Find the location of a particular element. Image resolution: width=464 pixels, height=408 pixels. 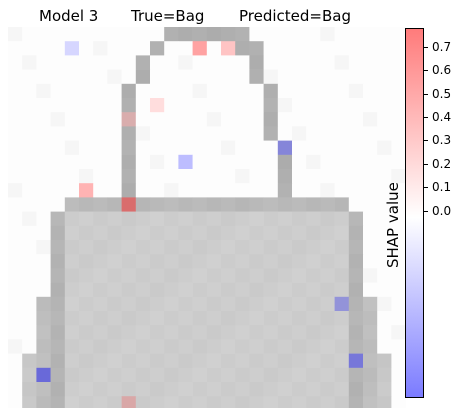

colorbar-tick-label: 0.3 is located at coordinates (442, 140).